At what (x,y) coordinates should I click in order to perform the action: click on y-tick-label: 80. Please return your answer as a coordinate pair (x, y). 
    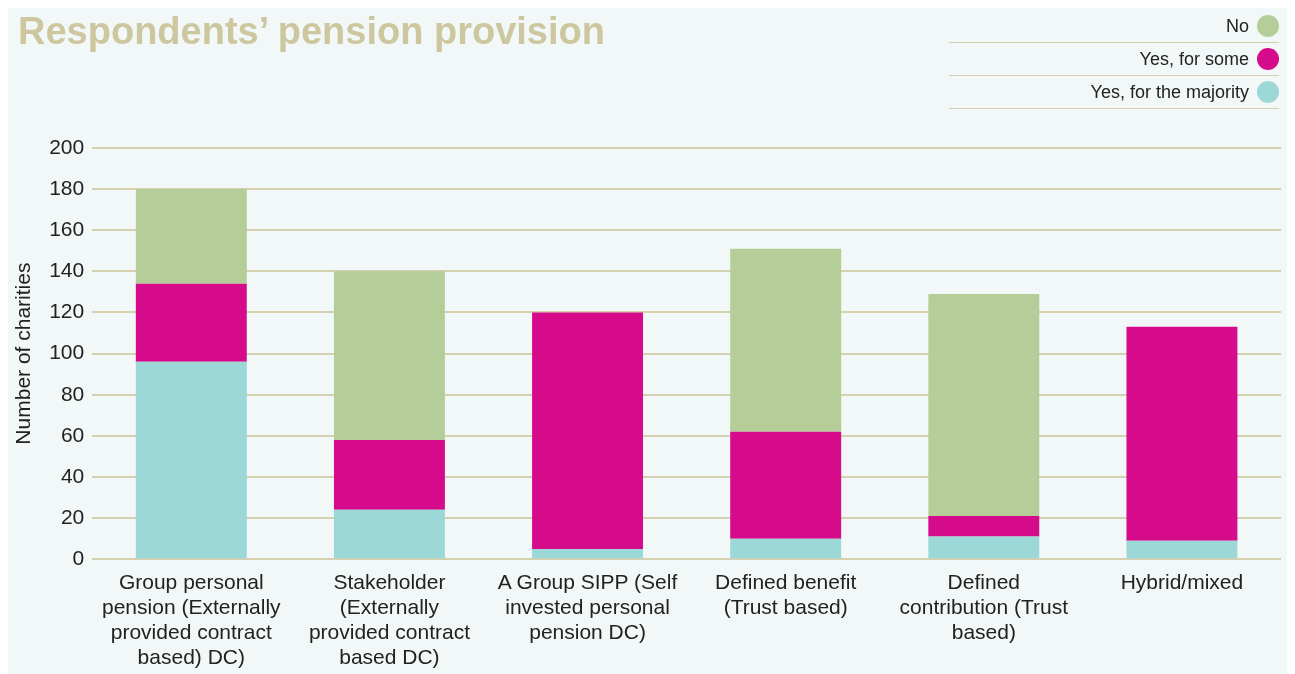
    Looking at the image, I should click on (72, 393).